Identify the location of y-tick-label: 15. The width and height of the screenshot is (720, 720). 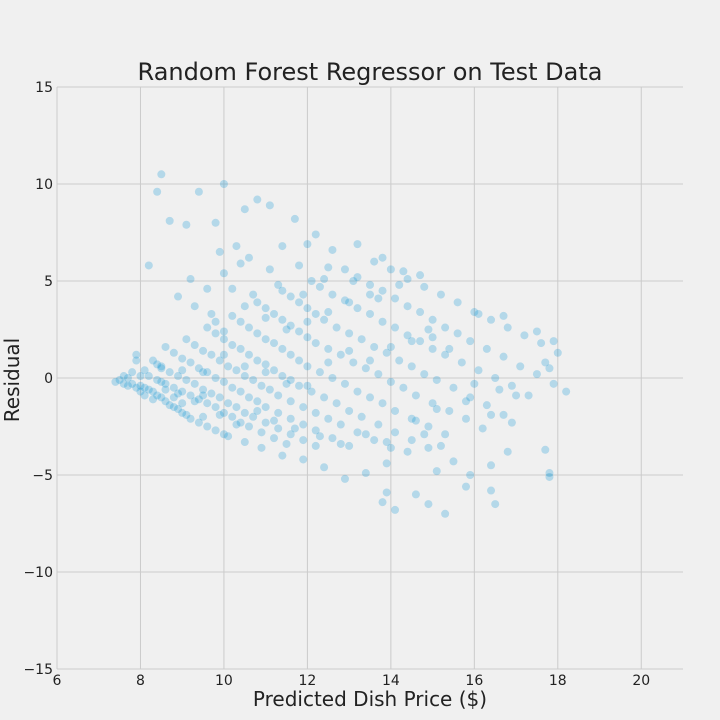
(44, 88).